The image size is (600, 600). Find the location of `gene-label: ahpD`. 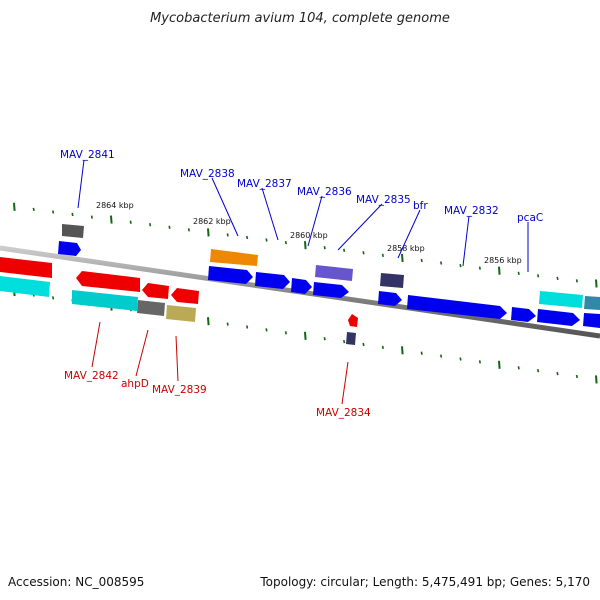

gene-label: ahpD is located at coordinates (135, 384).